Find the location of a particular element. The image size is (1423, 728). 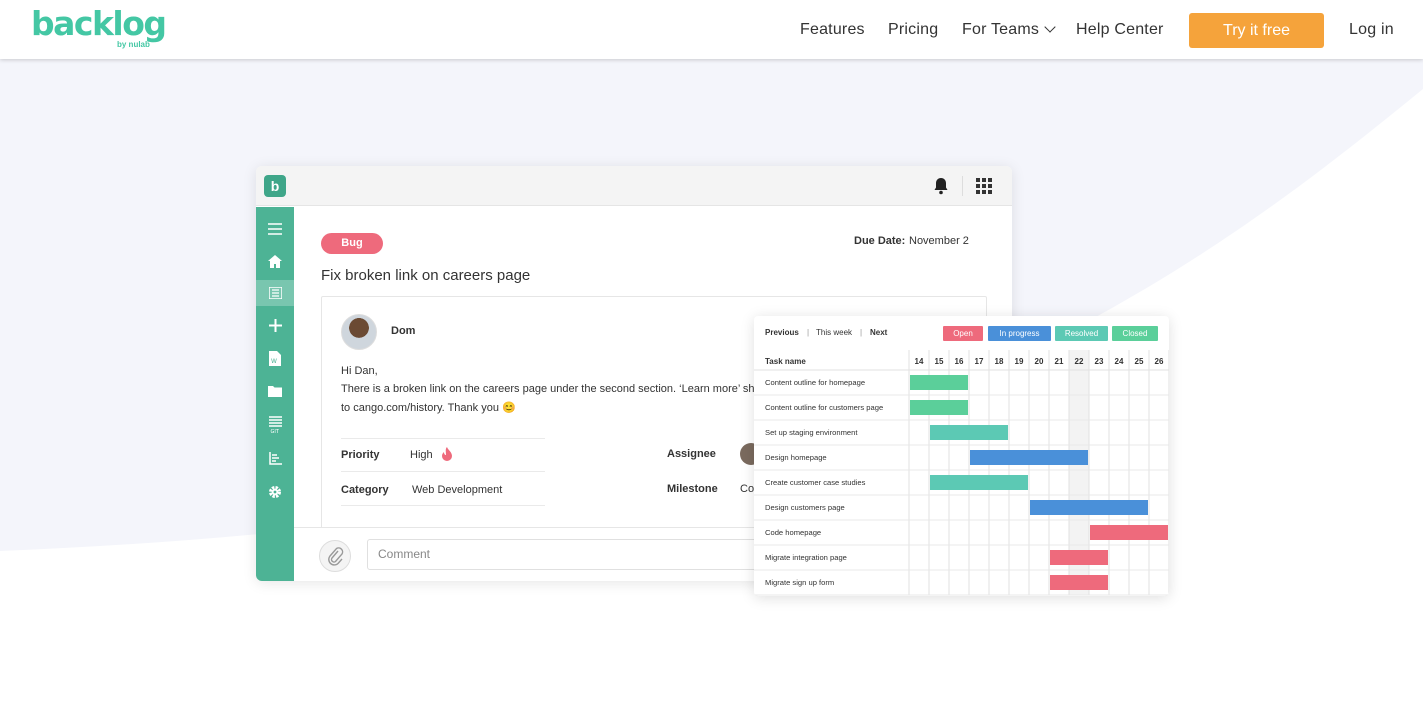

gantt-previous: Previous is located at coordinates (782, 332).